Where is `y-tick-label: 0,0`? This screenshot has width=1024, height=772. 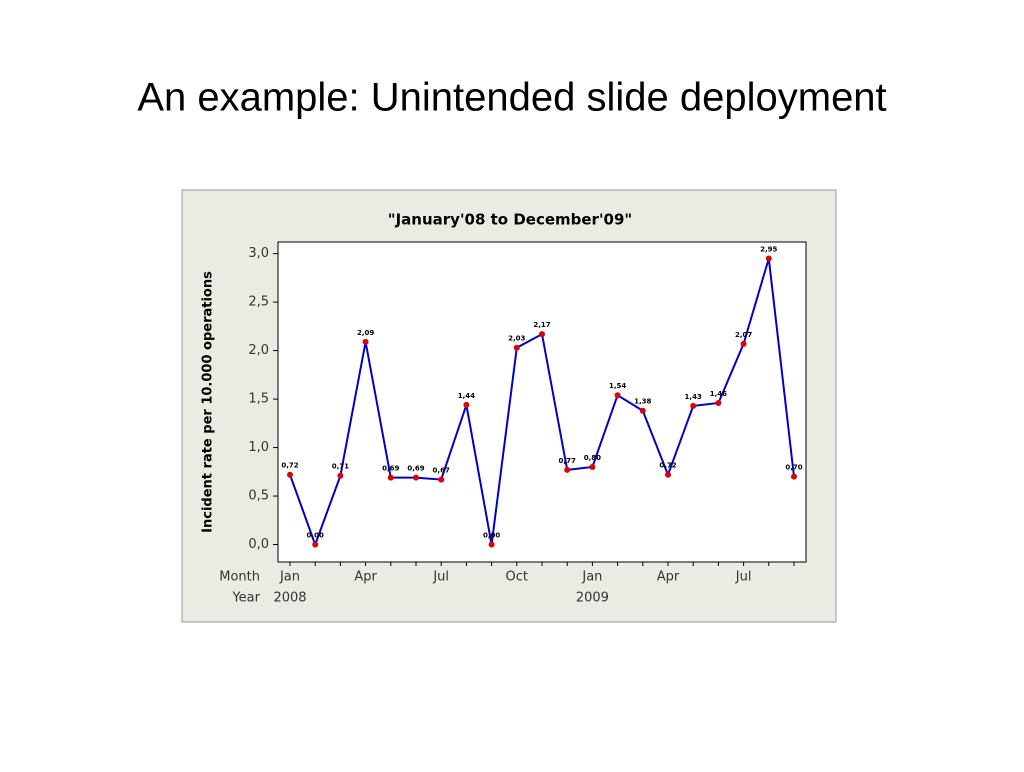 y-tick-label: 0,0 is located at coordinates (258, 544).